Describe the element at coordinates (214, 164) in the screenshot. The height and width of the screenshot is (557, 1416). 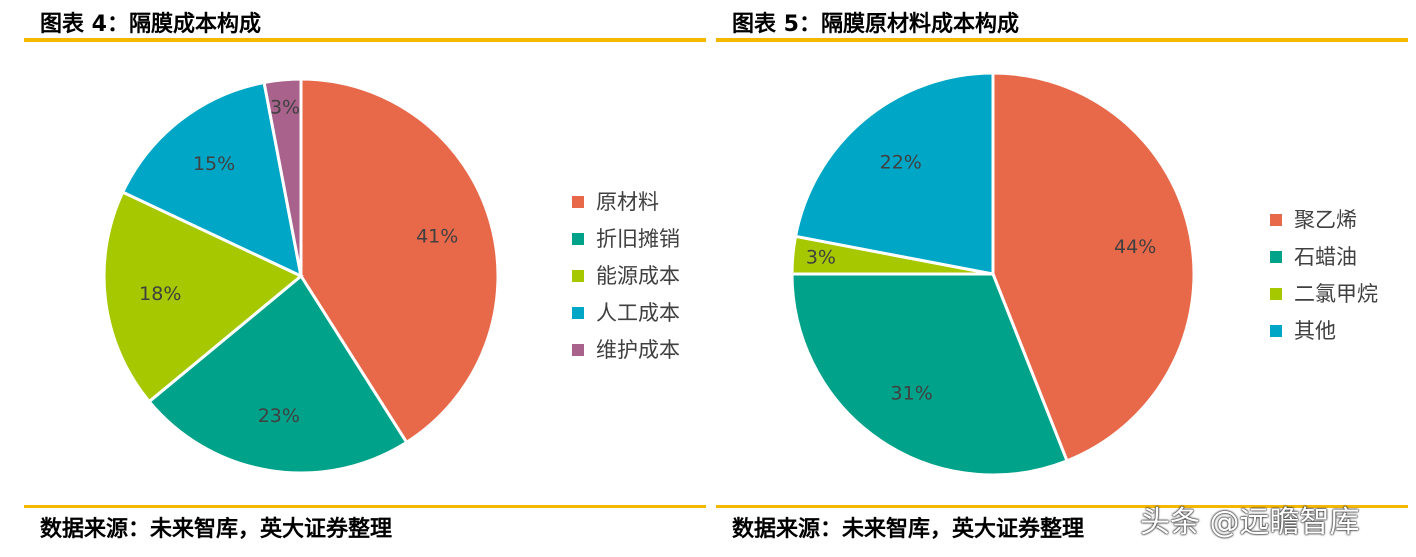
I see `pie-data-label: 15%` at that location.